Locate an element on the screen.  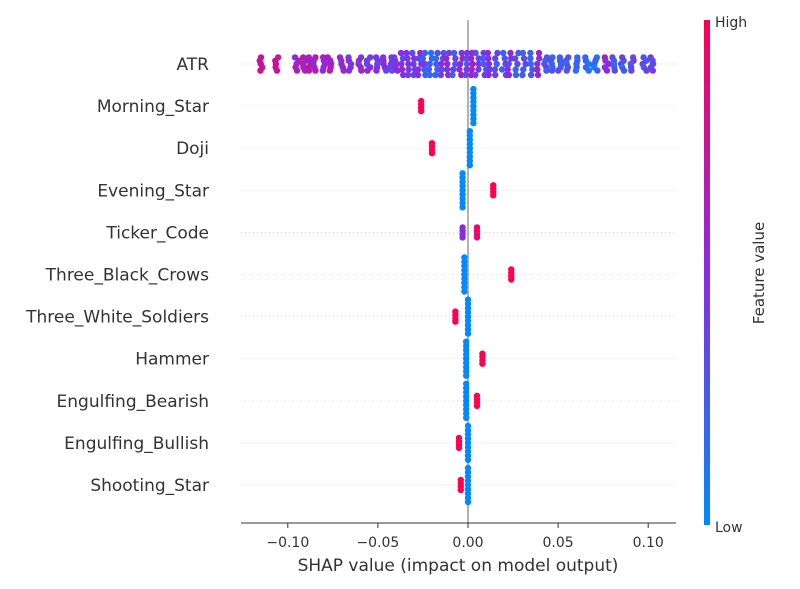
feature-label: Three_Black_Crows is located at coordinates (127, 276).